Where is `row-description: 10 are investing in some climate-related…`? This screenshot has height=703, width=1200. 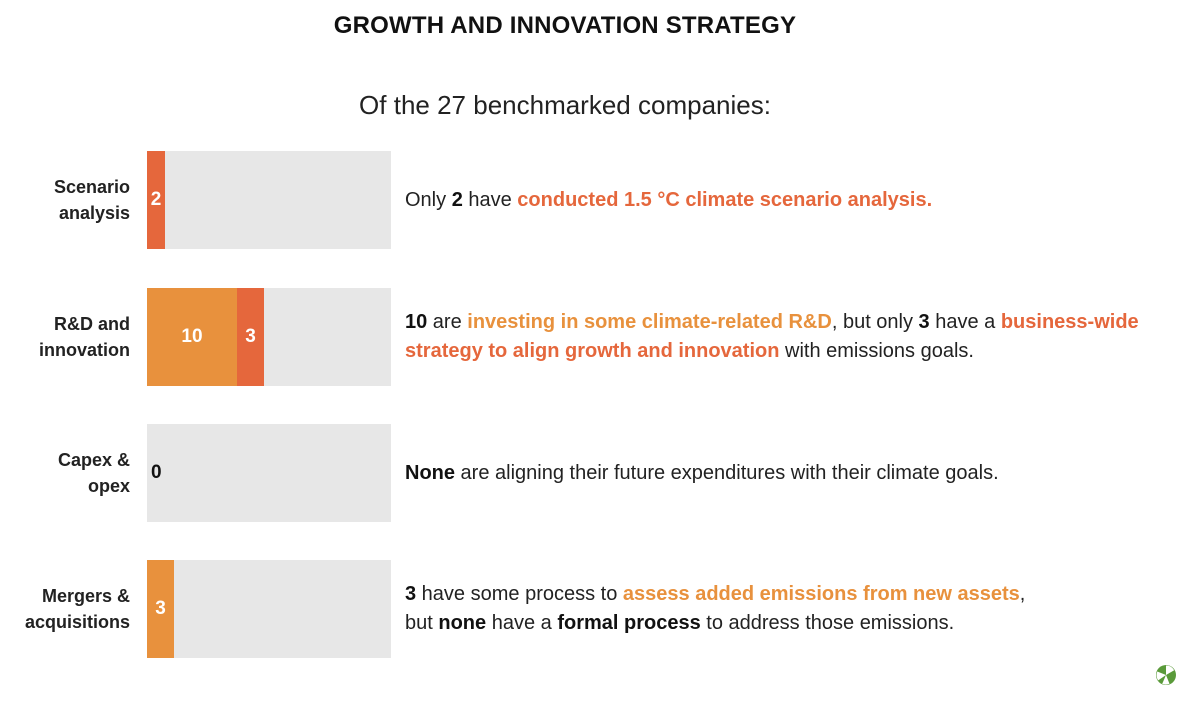
row-description: 10 are investing in some climate-related… is located at coordinates (800, 337).